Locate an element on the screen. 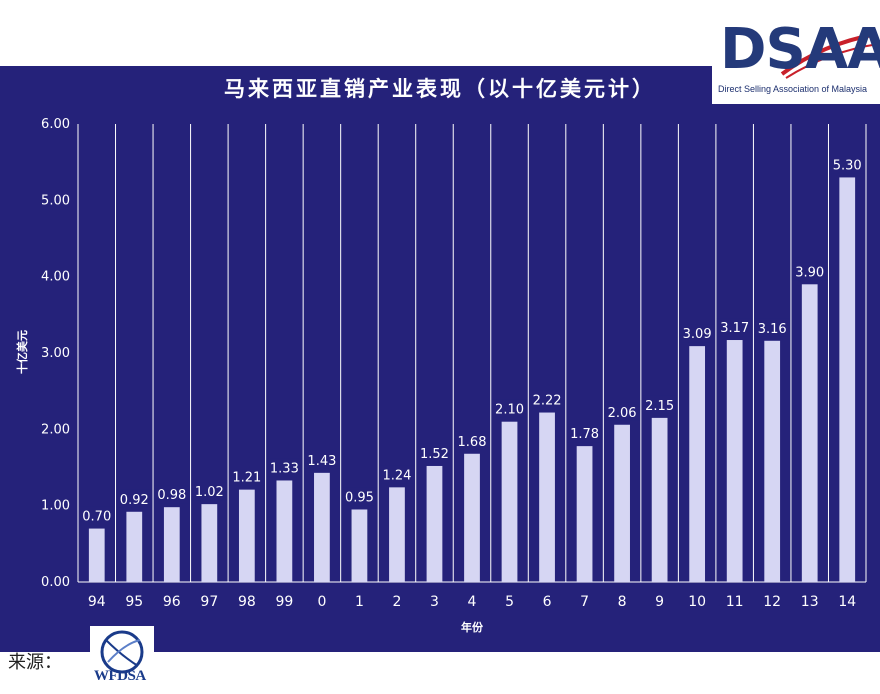 The height and width of the screenshot is (694, 880). y-tick-label: 4.00 is located at coordinates (55, 277).